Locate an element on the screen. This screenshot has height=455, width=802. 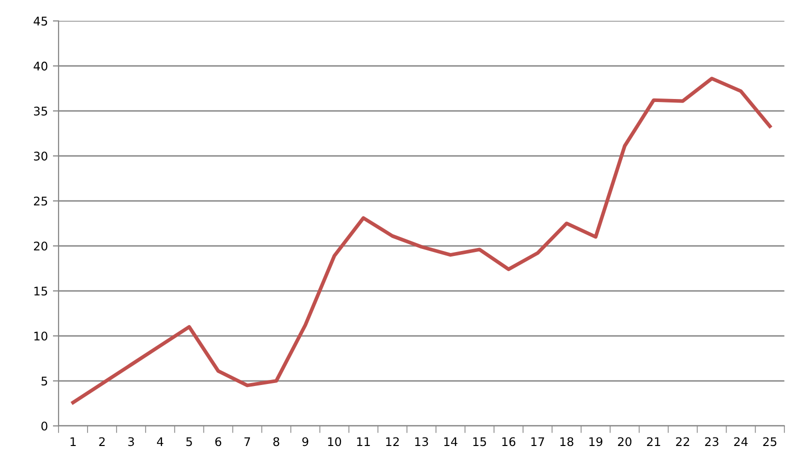
x-tick-label: 13 is located at coordinates (421, 441).